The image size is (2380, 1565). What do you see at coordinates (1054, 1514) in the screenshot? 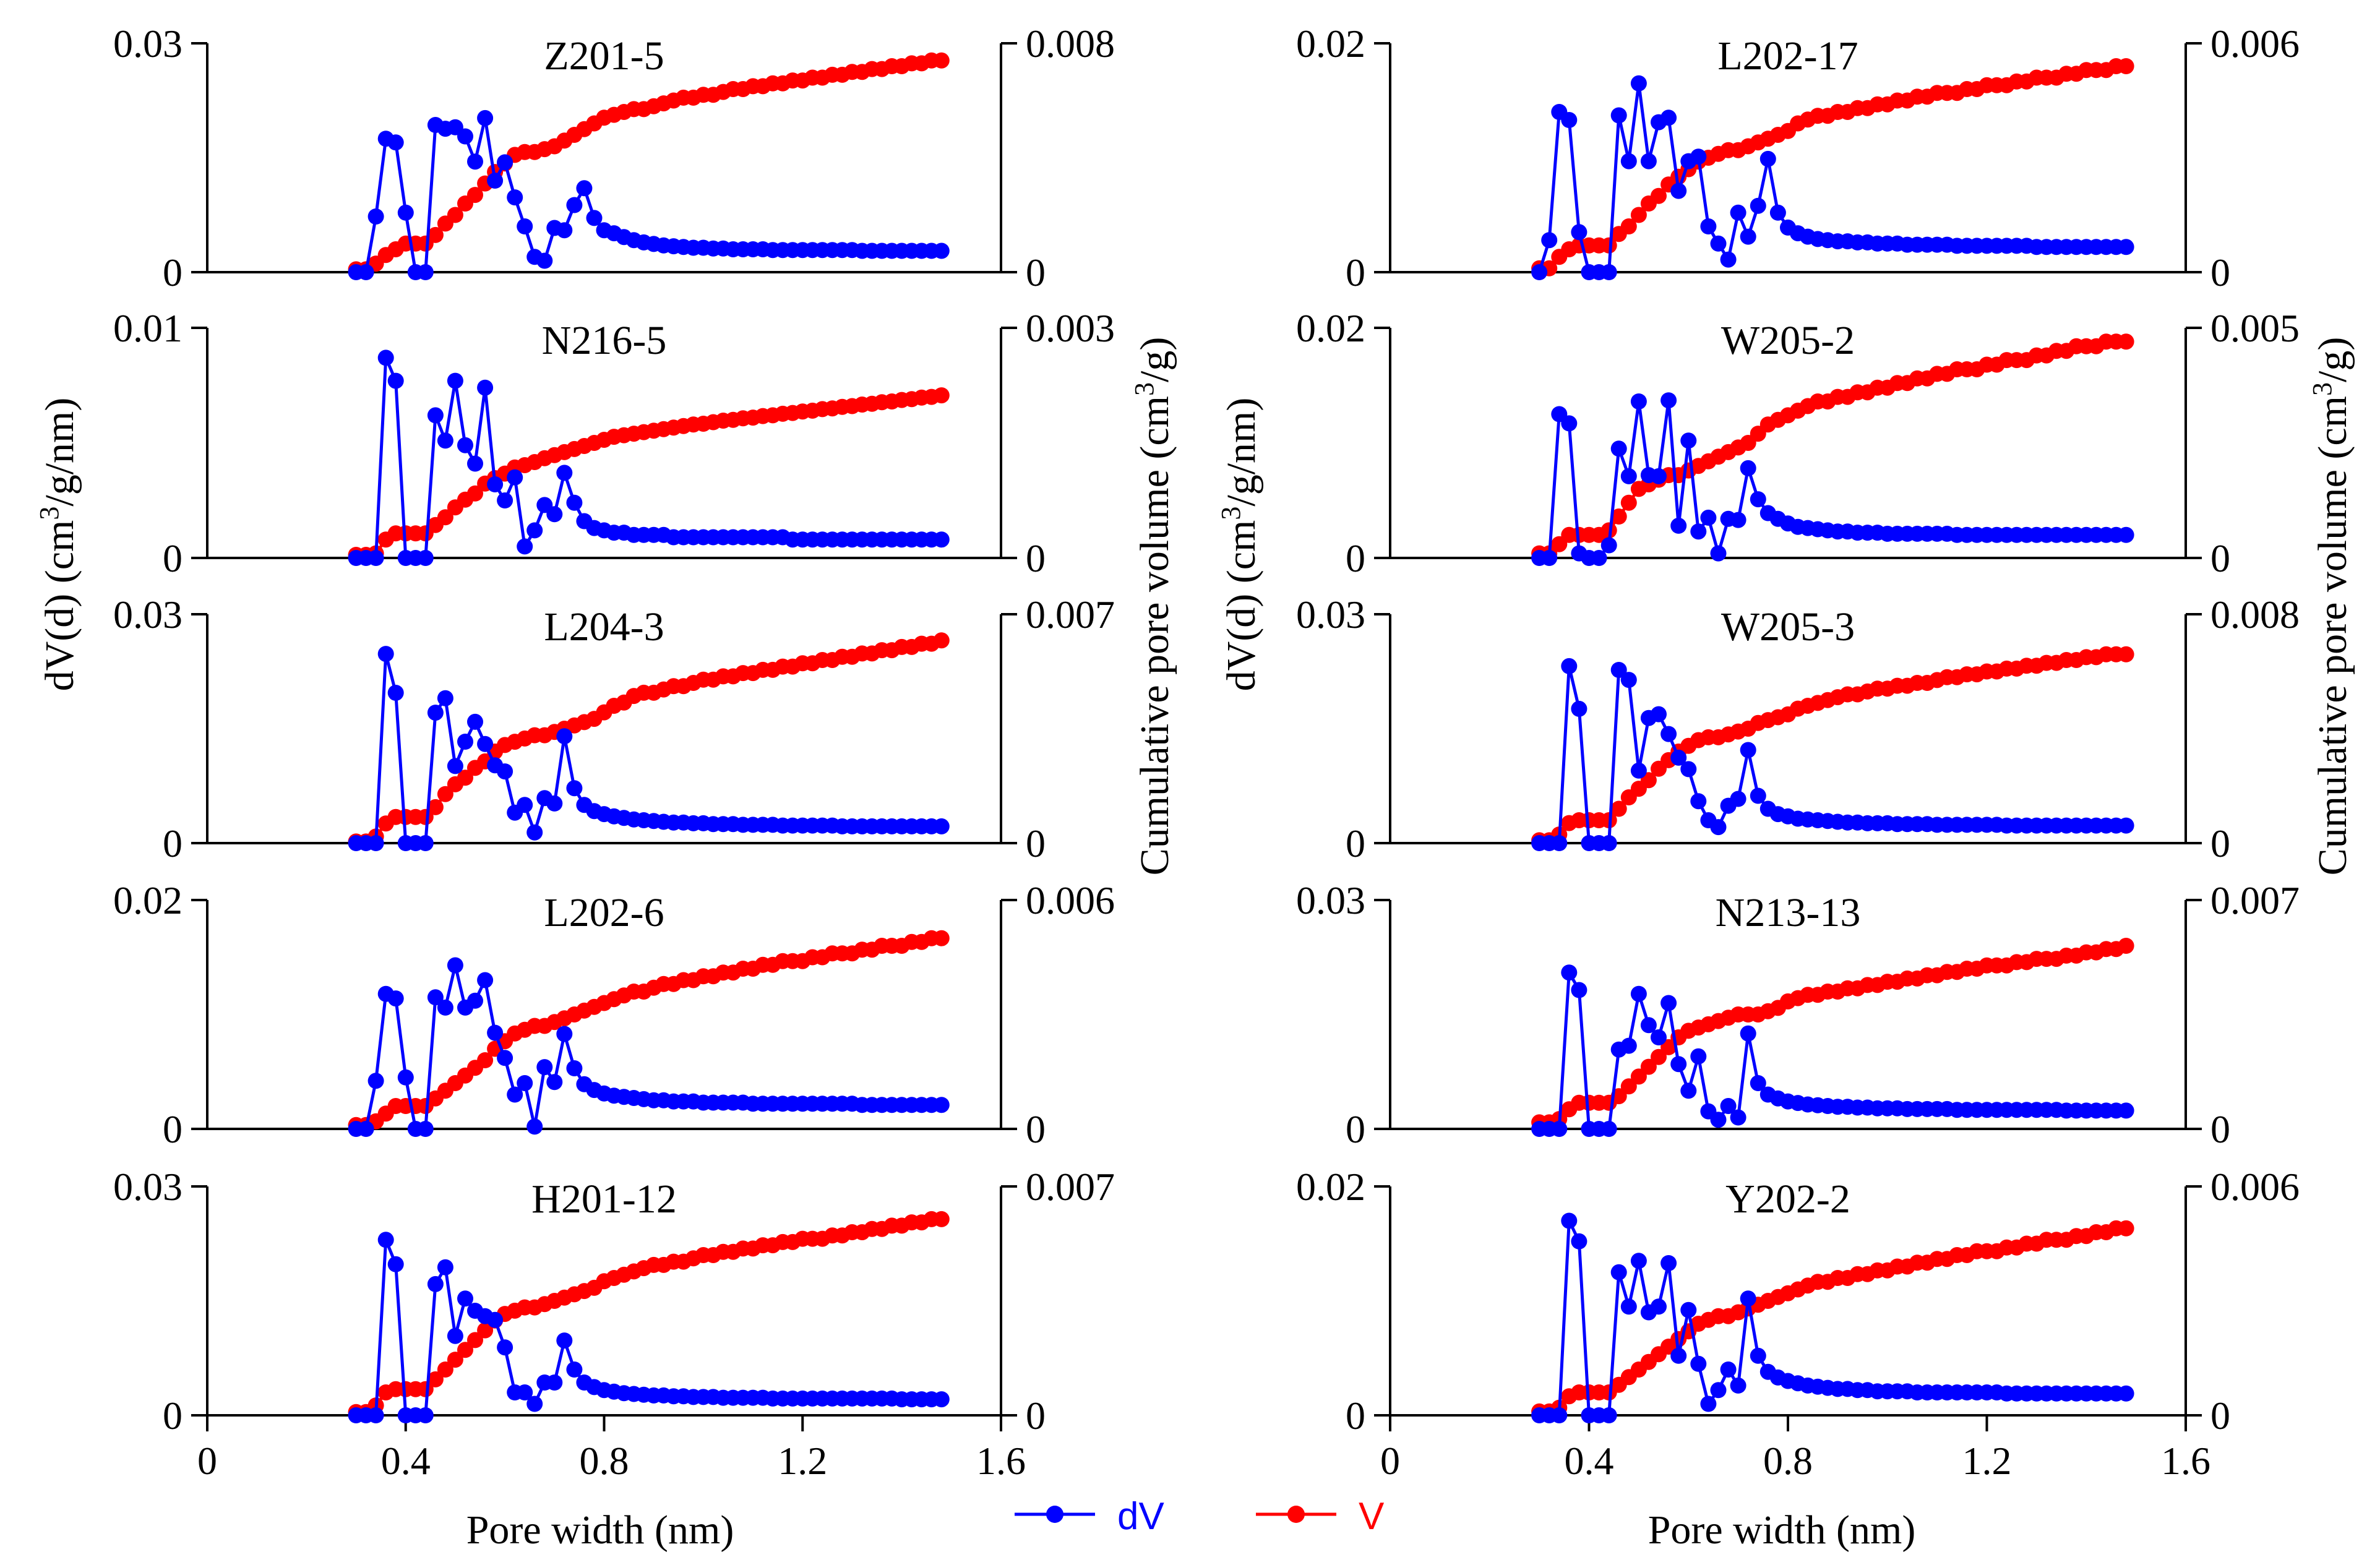
I see `legend-dv-marker` at bounding box center [1054, 1514].